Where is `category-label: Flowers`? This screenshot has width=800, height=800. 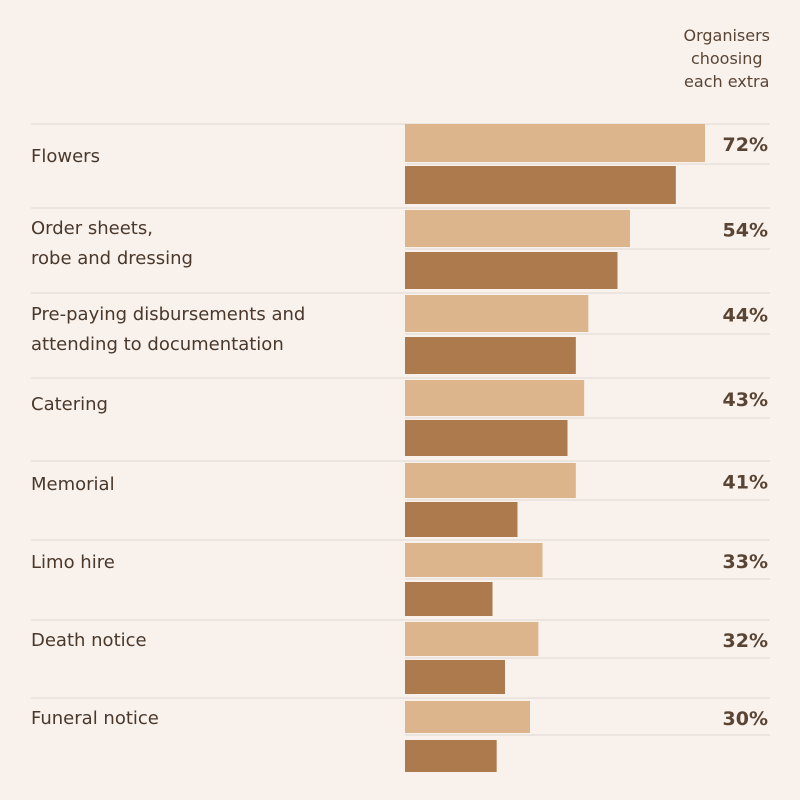 category-label: Flowers is located at coordinates (65, 157).